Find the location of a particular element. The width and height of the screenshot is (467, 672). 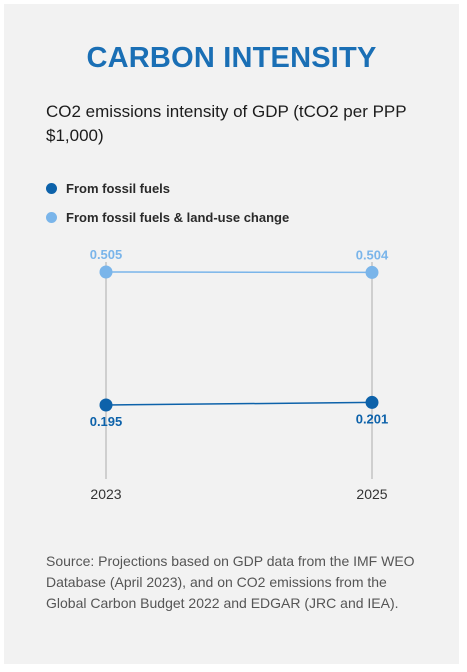

legend-marker-fossil-fuels is located at coordinates (51, 188).